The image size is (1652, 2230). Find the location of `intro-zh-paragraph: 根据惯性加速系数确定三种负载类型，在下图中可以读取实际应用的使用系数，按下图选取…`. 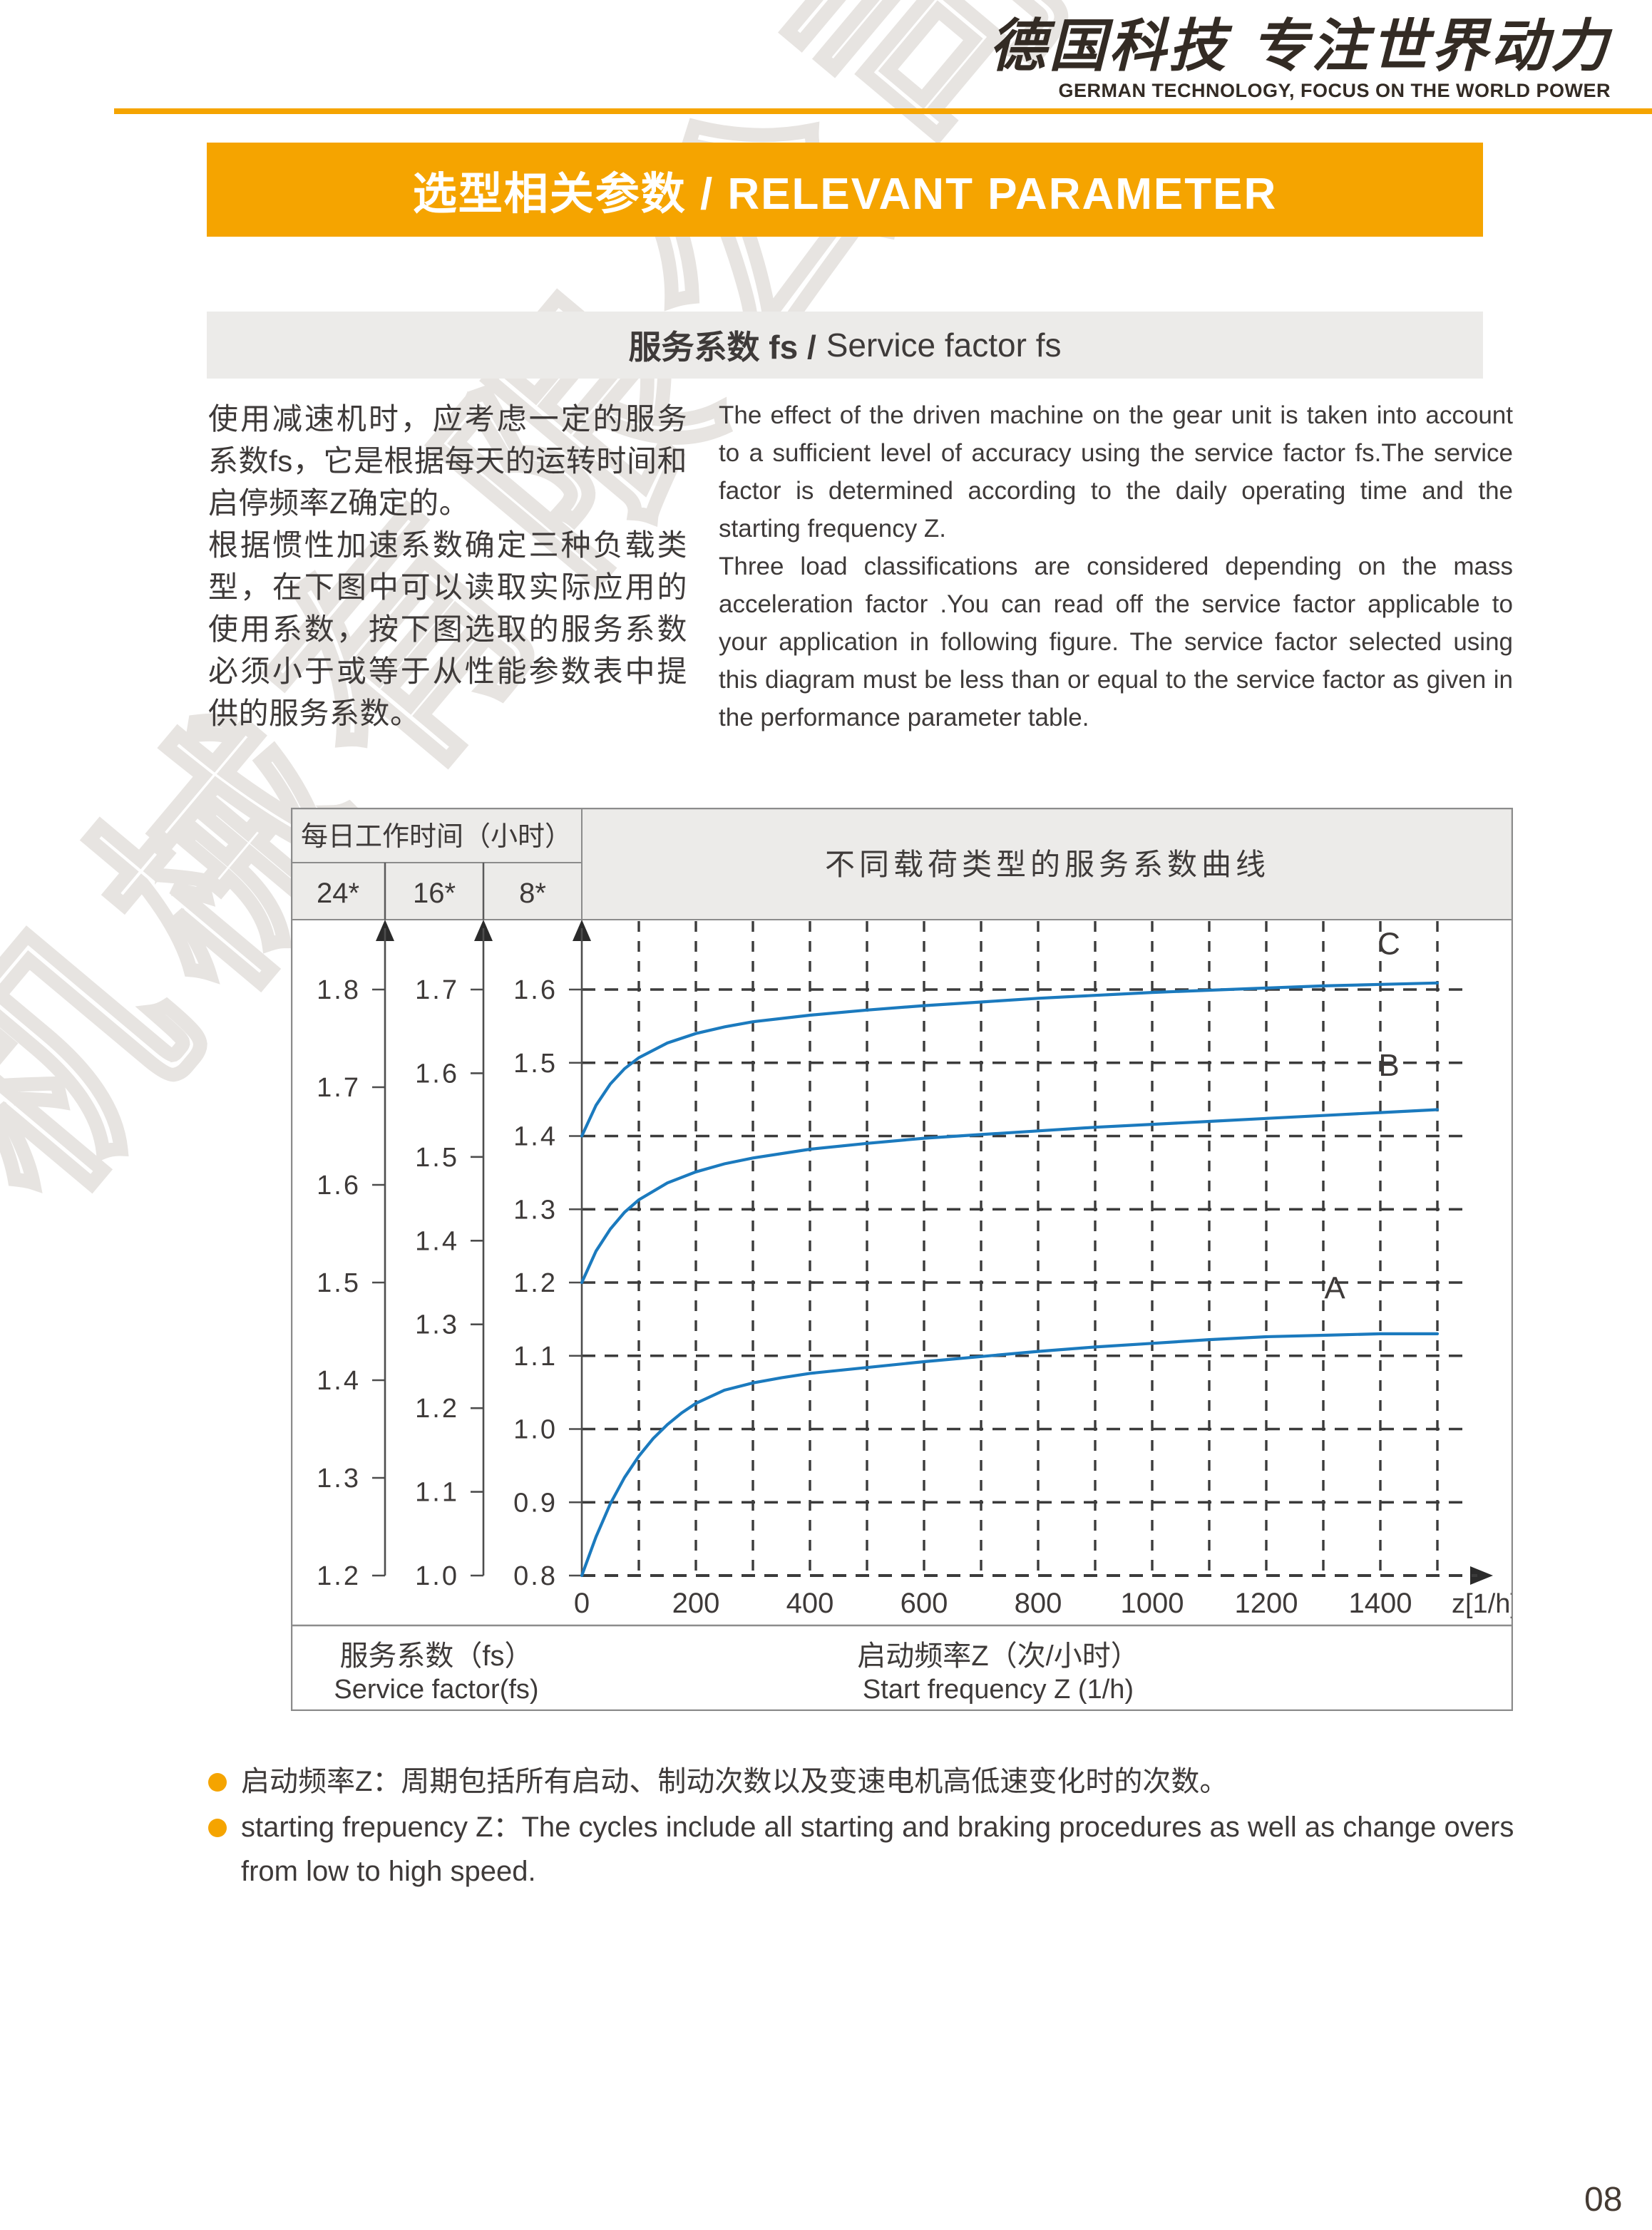

intro-zh-paragraph: 根据惯性加速系数确定三种负载类型，在下图中可以读取实际应用的使用系数，按下图选取… is located at coordinates (447, 629).